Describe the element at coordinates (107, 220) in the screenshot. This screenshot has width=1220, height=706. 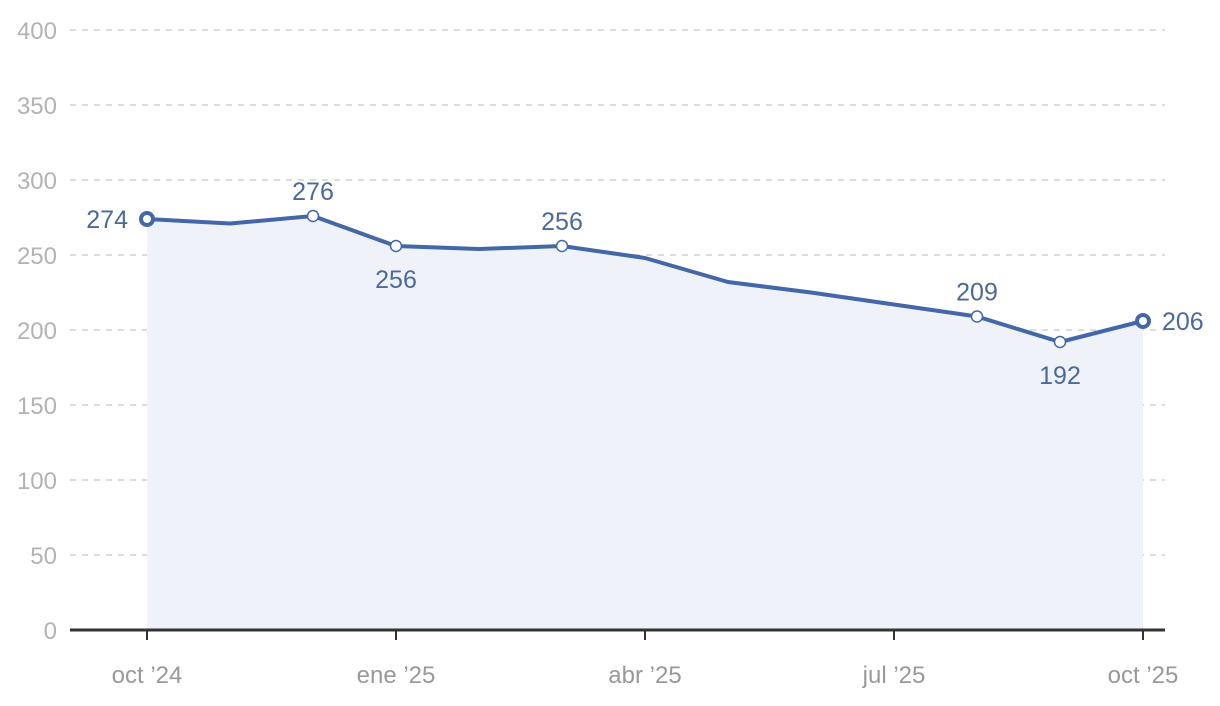
I see `data-label: 274` at that location.